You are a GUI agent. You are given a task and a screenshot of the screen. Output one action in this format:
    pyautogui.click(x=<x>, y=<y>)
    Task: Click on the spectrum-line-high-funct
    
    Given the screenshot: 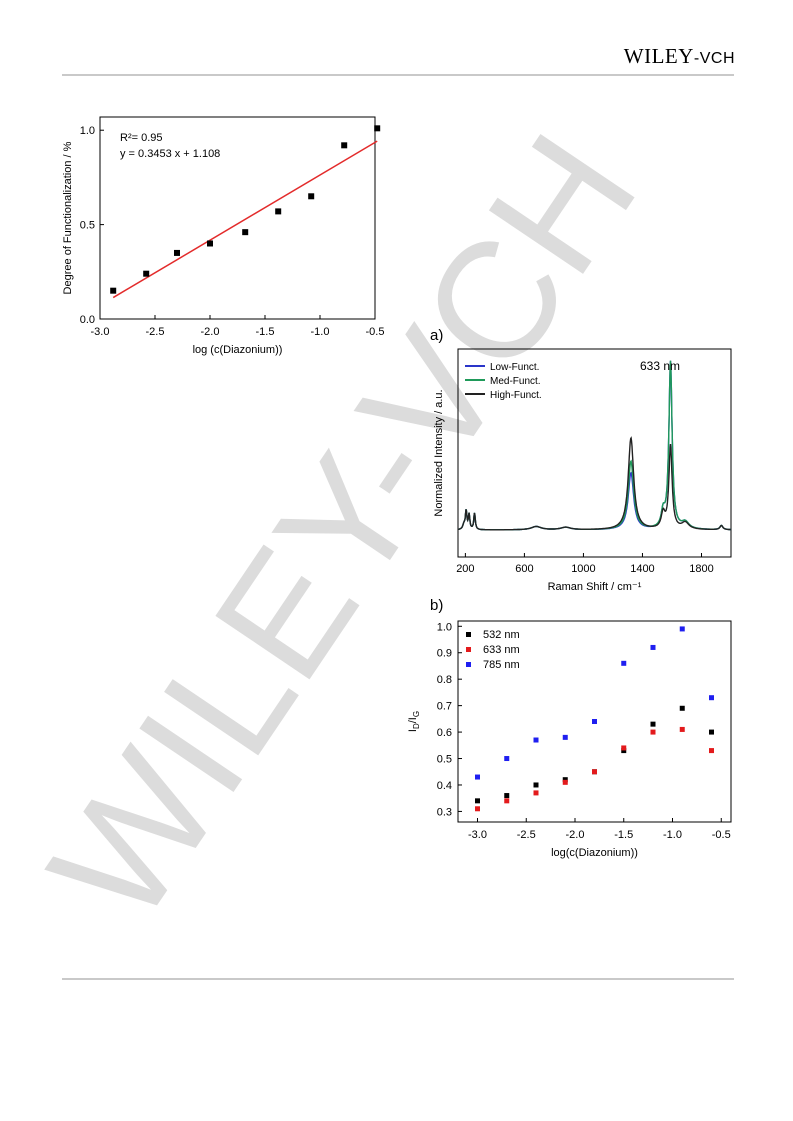 What is the action you would take?
    pyautogui.click(x=594, y=483)
    